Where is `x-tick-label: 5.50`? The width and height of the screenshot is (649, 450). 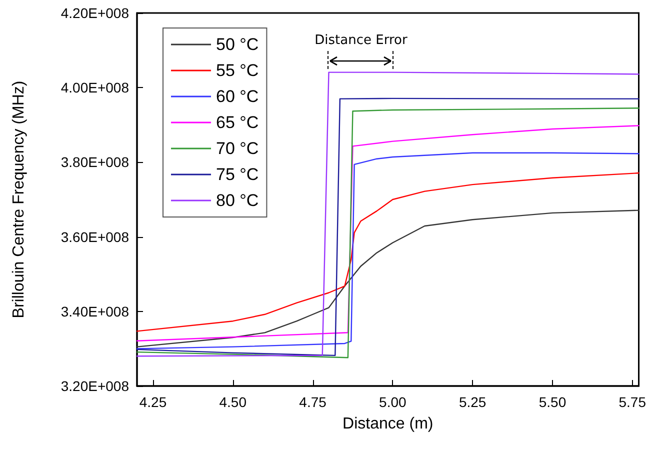 x-tick-label: 5.50 is located at coordinates (552, 402).